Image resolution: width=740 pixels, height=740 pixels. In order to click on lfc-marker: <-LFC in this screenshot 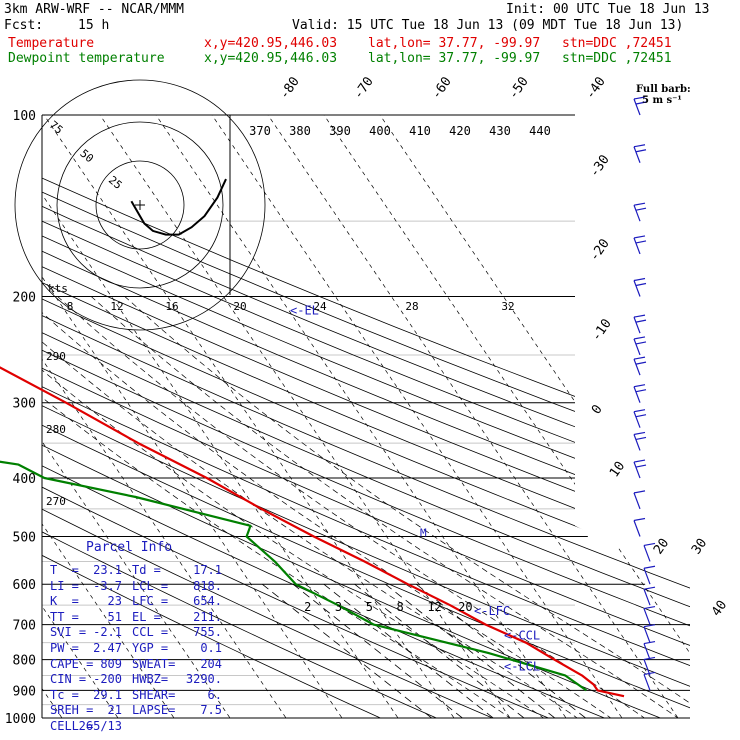, I will do `click(492, 611)`.